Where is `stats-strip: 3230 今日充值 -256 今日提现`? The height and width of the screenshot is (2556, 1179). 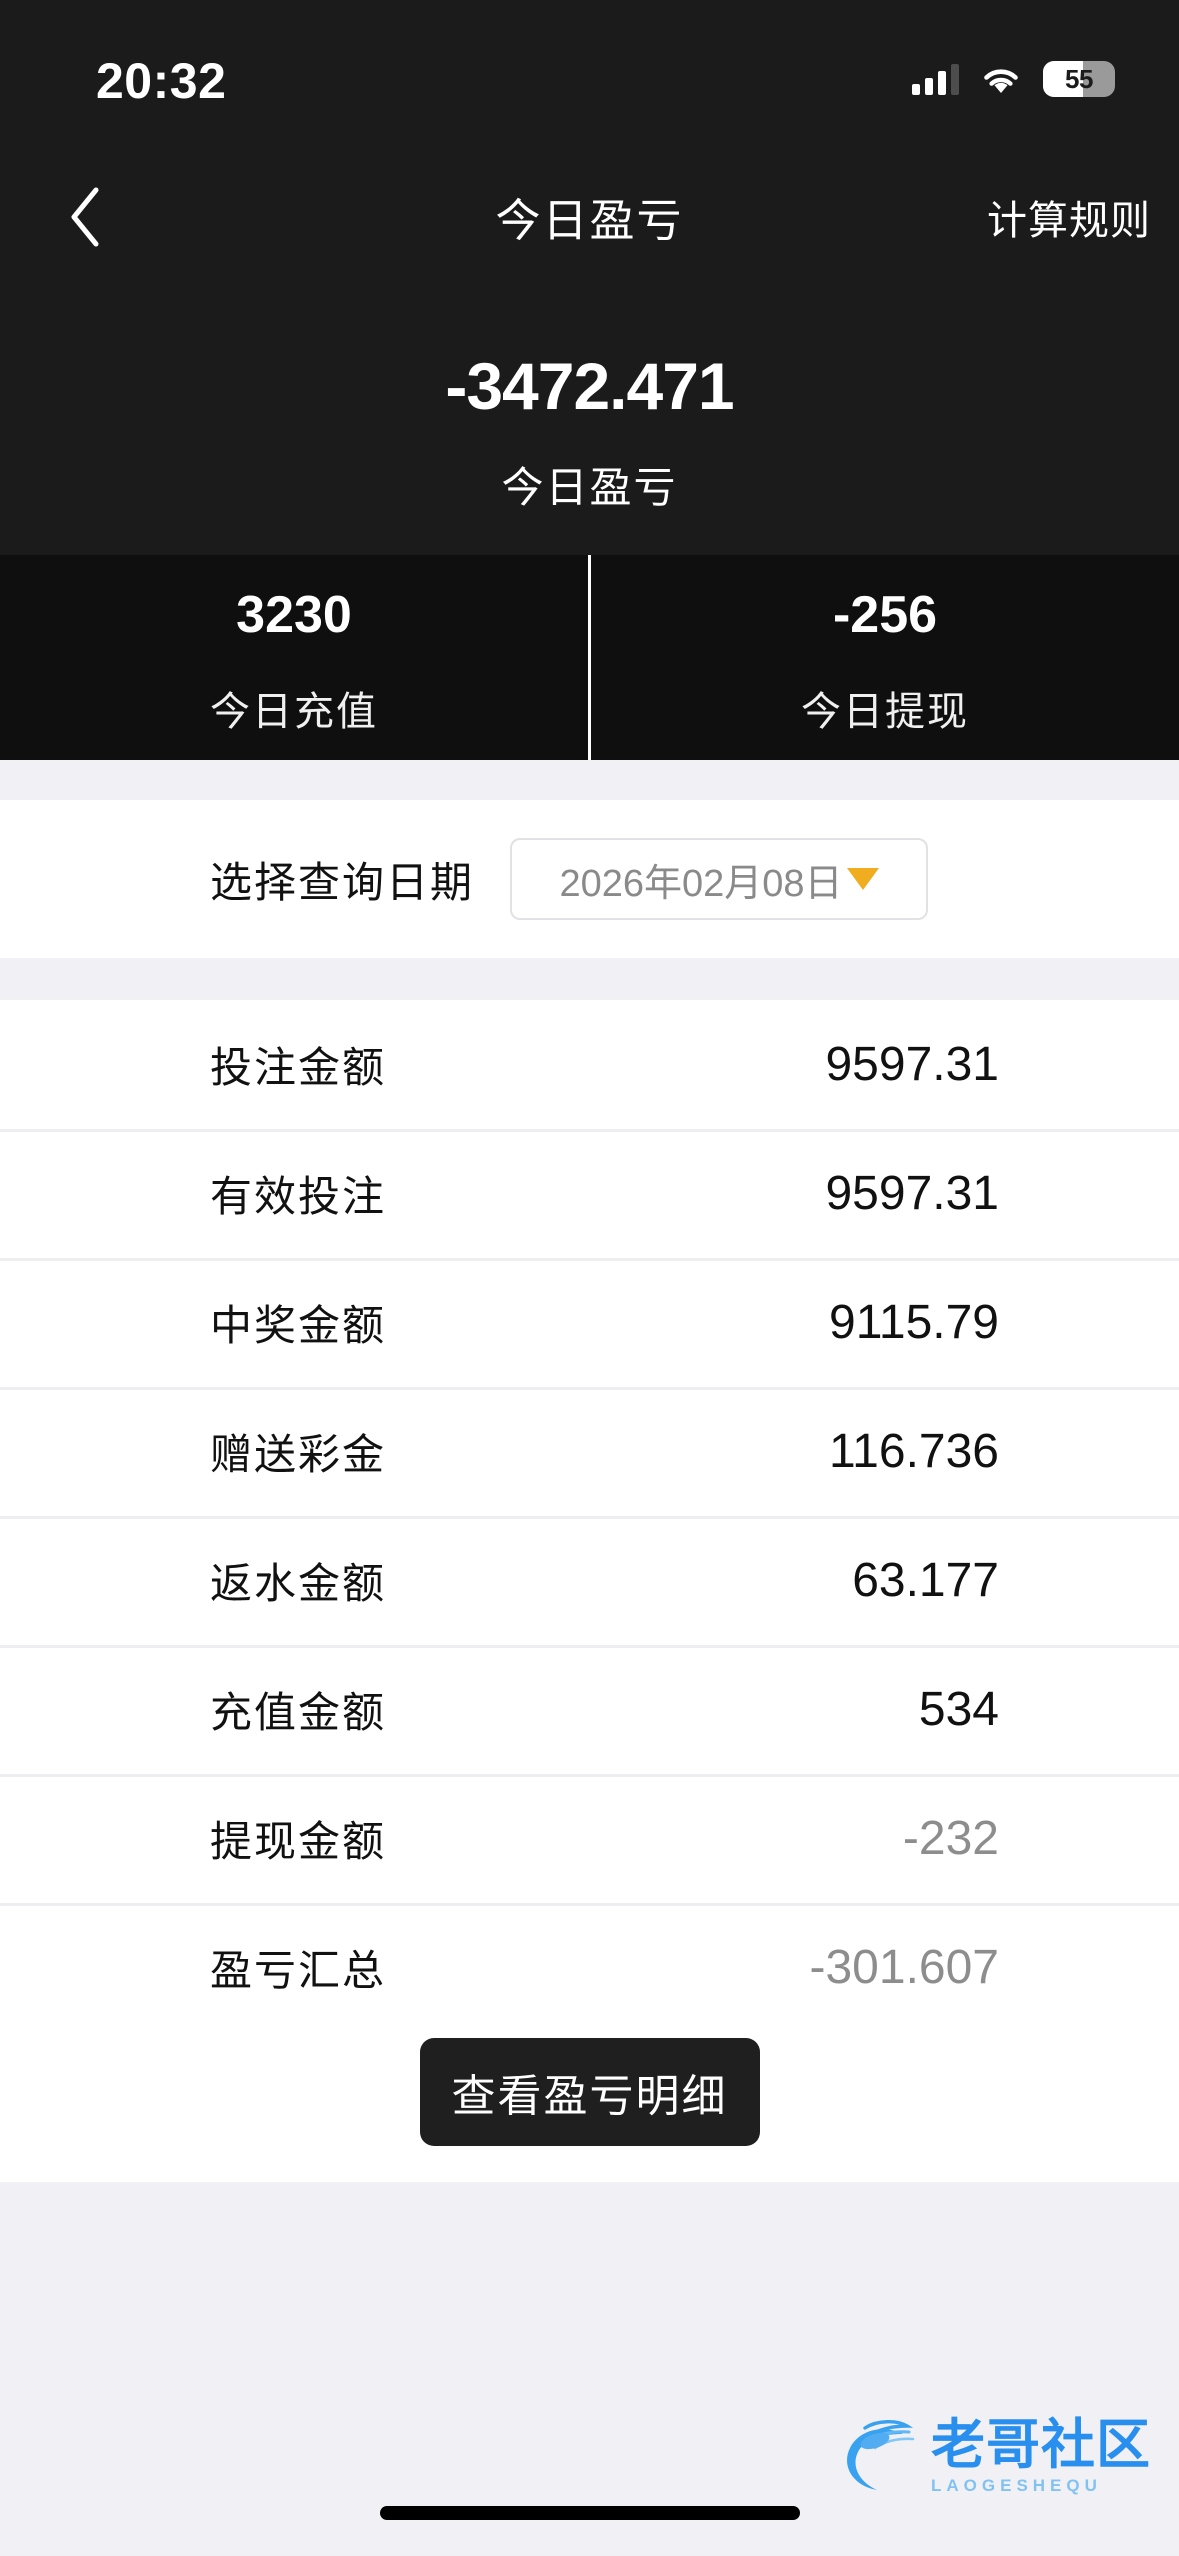 stats-strip: 3230 今日充值 -256 今日提现 is located at coordinates (589, 657).